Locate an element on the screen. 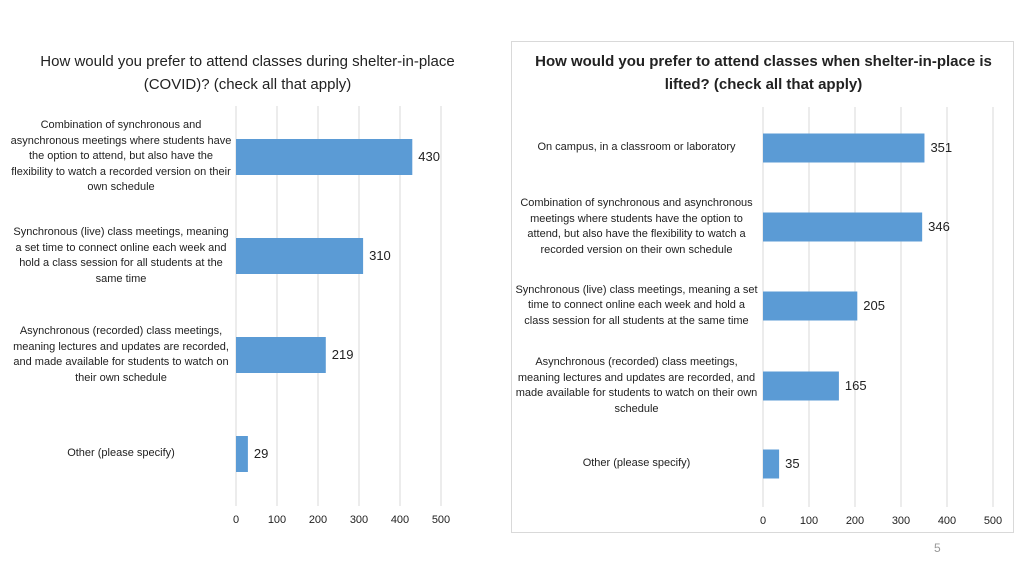 The image size is (1024, 576). bar-value-label: 29 is located at coordinates (261, 453).